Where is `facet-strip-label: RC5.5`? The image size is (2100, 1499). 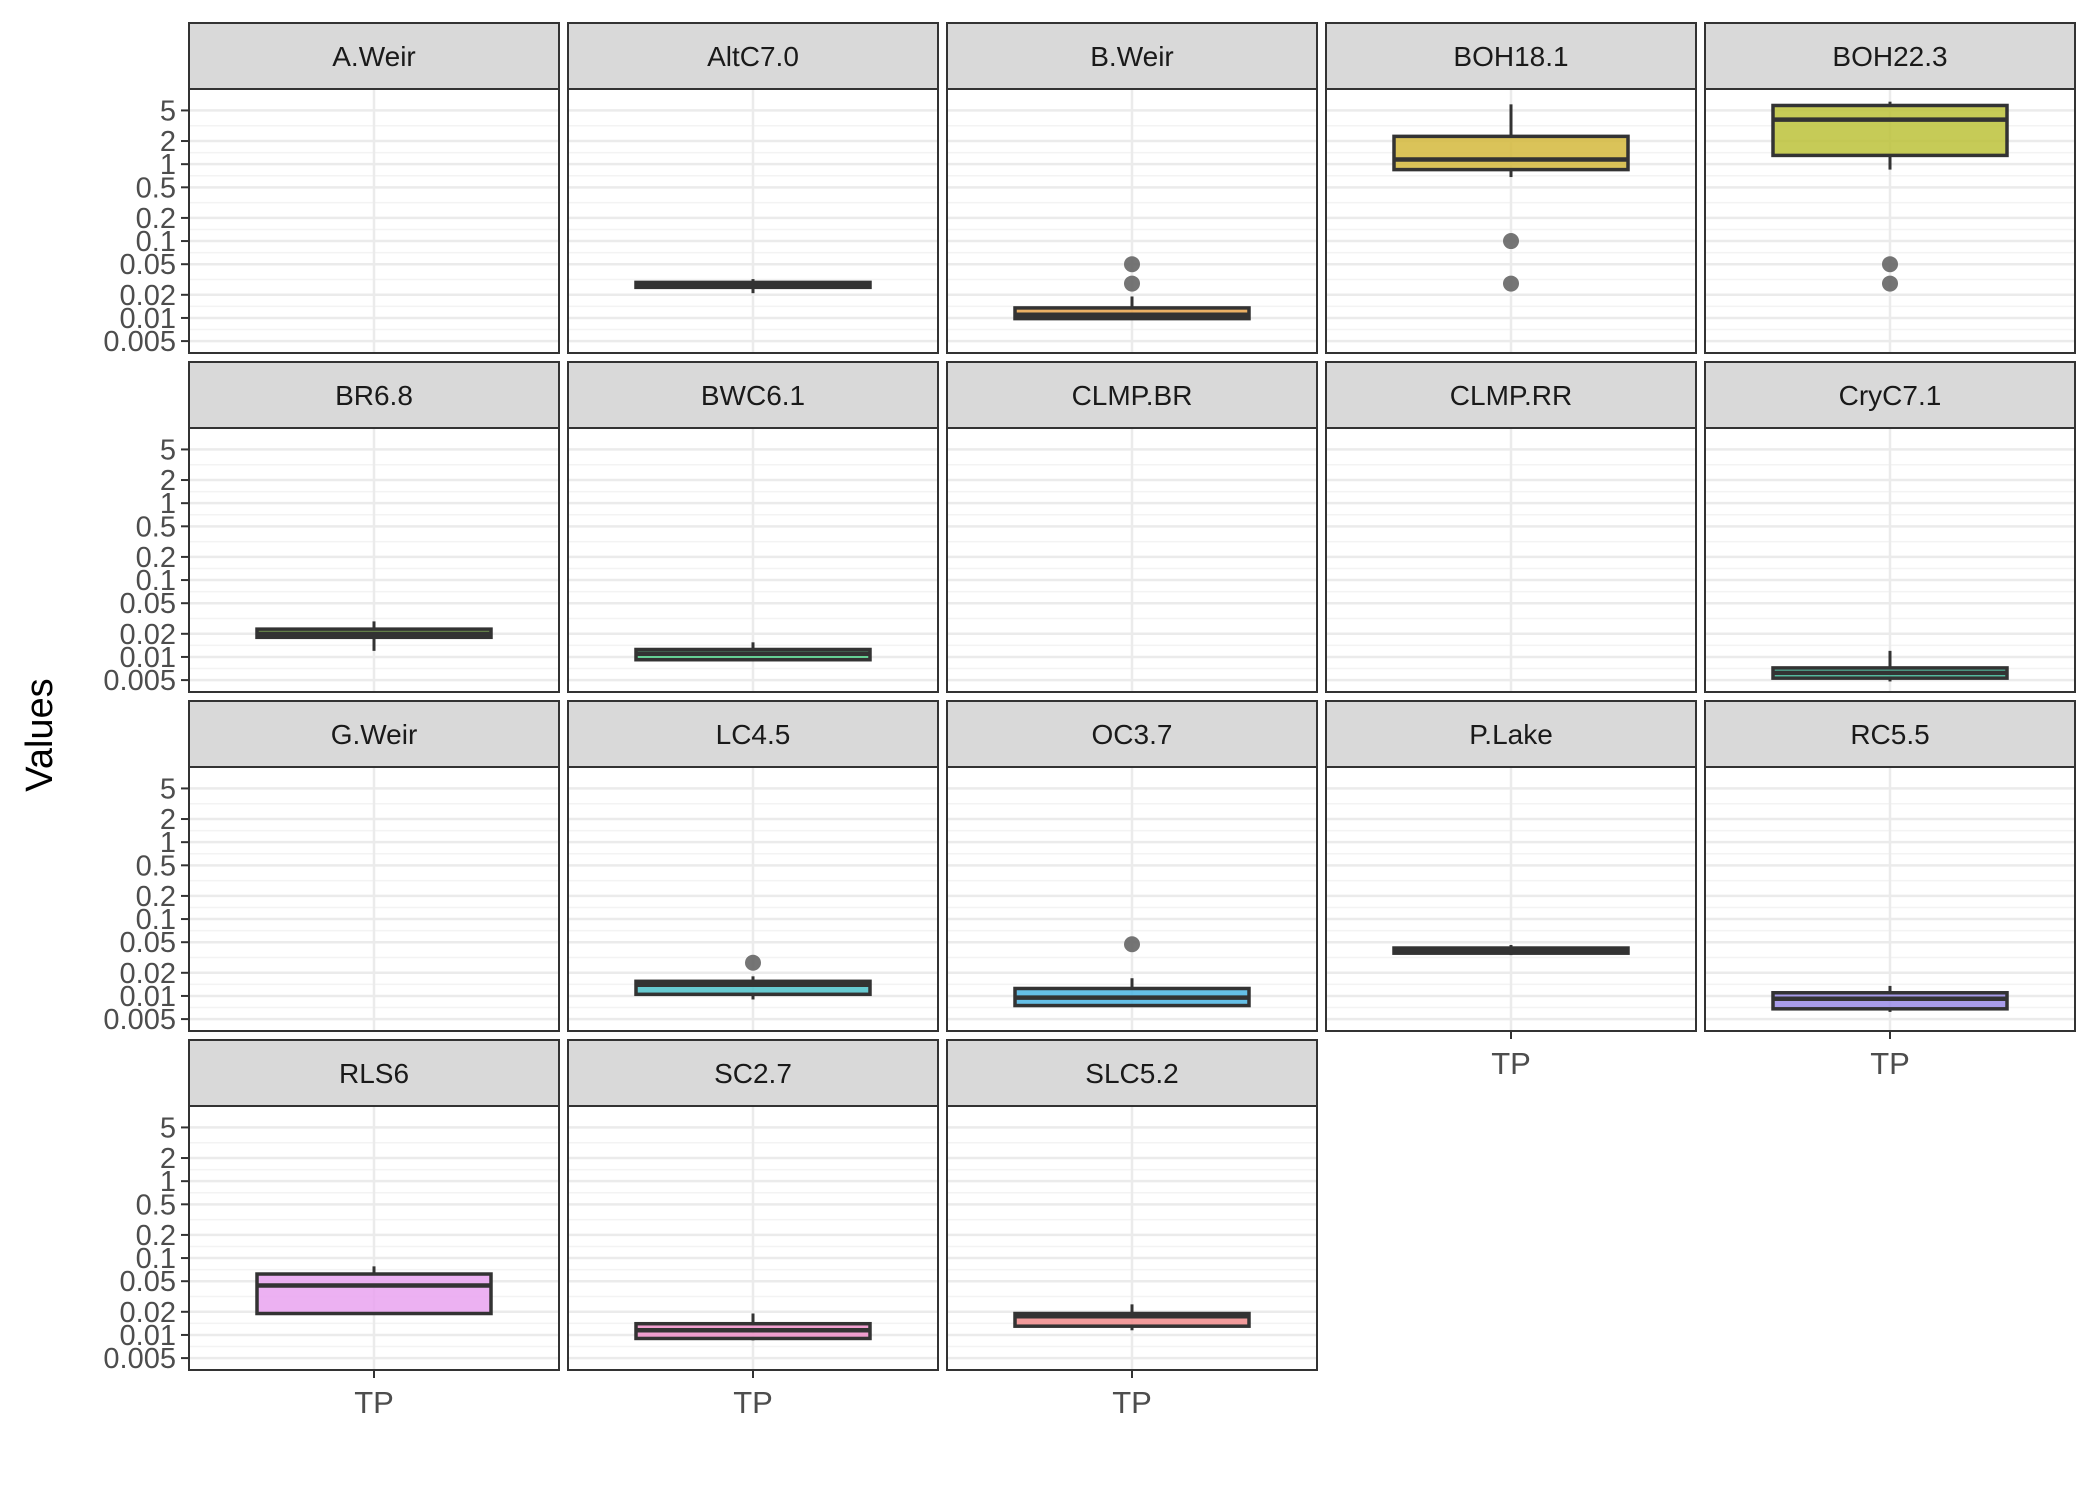
facet-strip-label: RC5.5 is located at coordinates (1889, 734).